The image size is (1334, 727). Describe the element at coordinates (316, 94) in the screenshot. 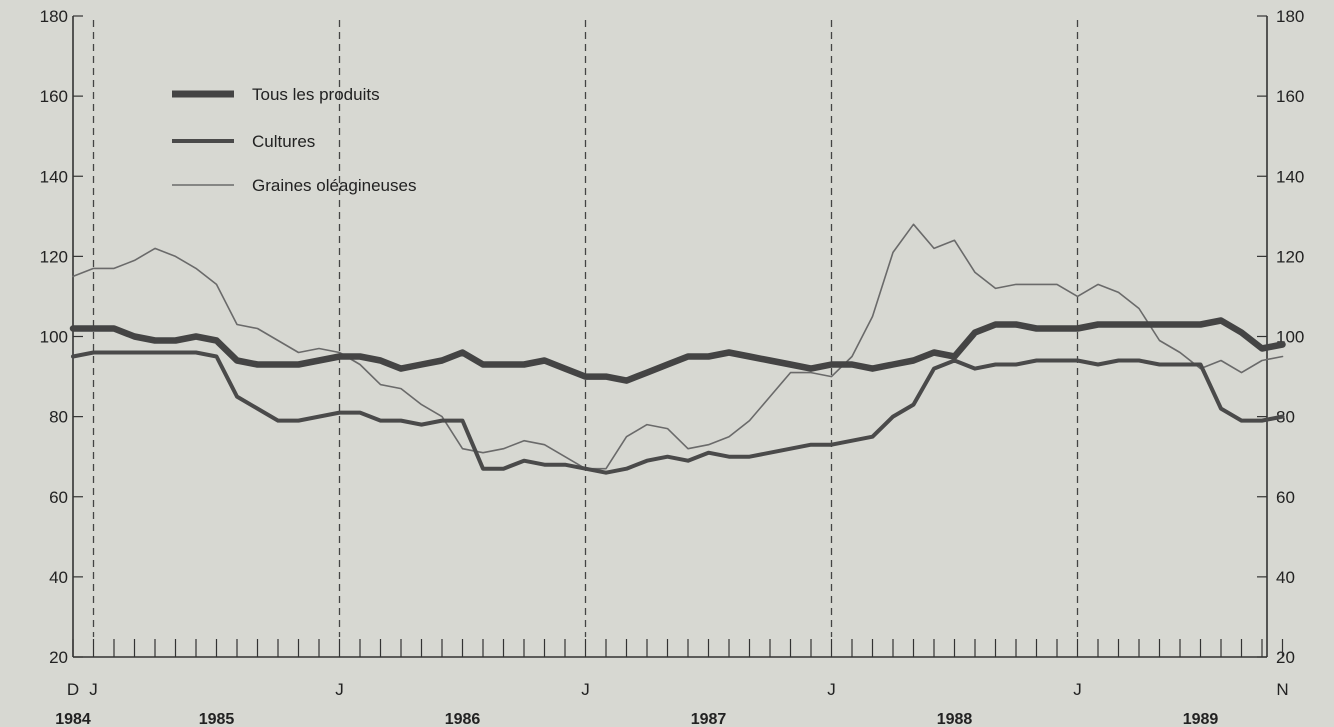

I see `legend-label-tous-les-produits: Tous les produits` at that location.